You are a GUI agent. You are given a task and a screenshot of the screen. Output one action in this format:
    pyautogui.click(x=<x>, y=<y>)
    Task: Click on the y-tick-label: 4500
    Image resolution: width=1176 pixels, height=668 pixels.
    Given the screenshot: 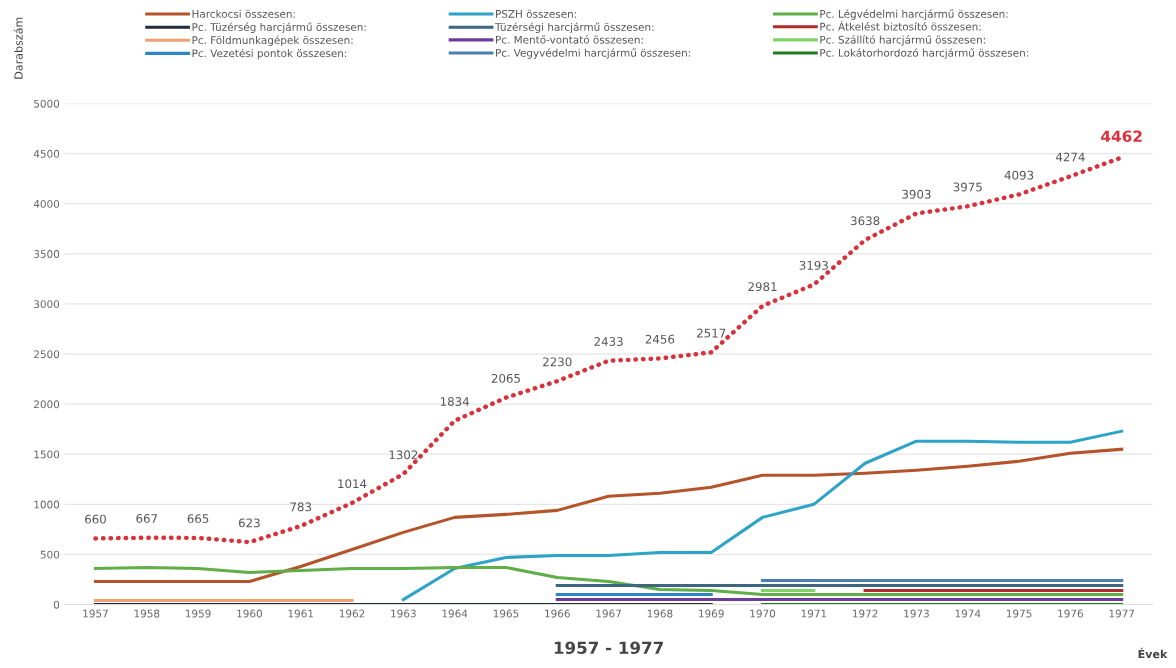 What is the action you would take?
    pyautogui.click(x=46, y=153)
    